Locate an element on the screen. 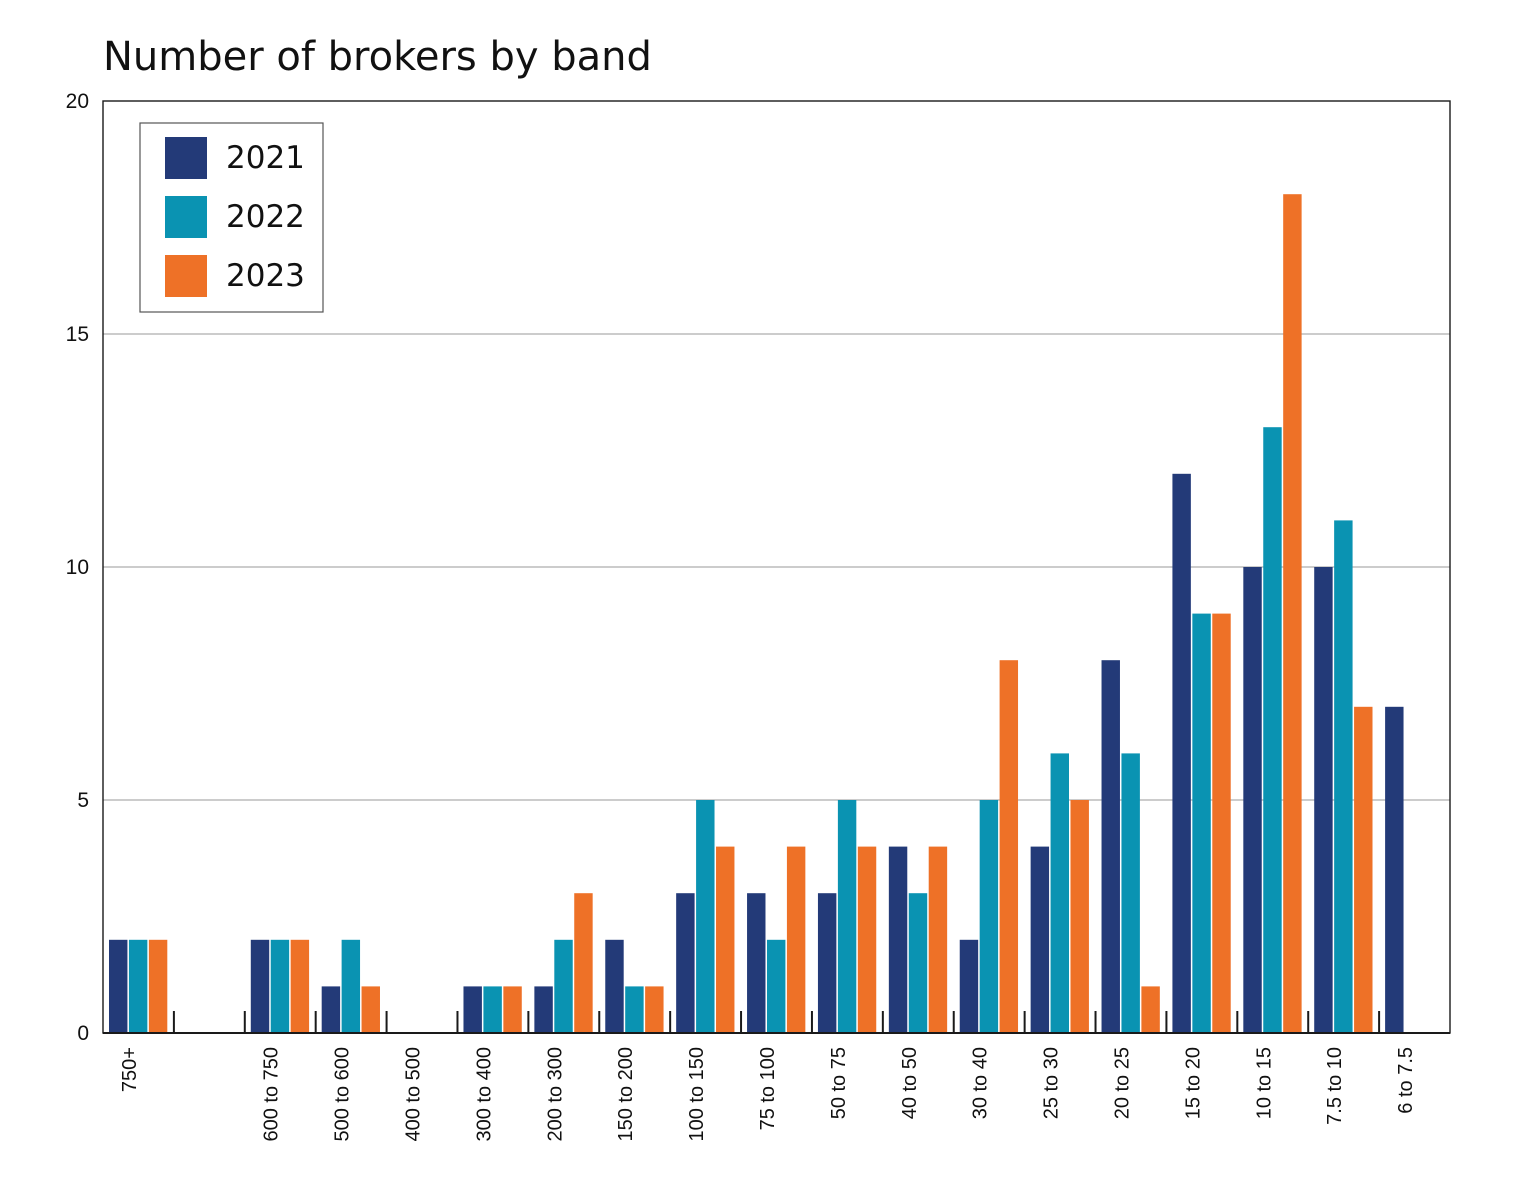 The height and width of the screenshot is (1197, 1536). legend-swatch-2023 is located at coordinates (186, 276).